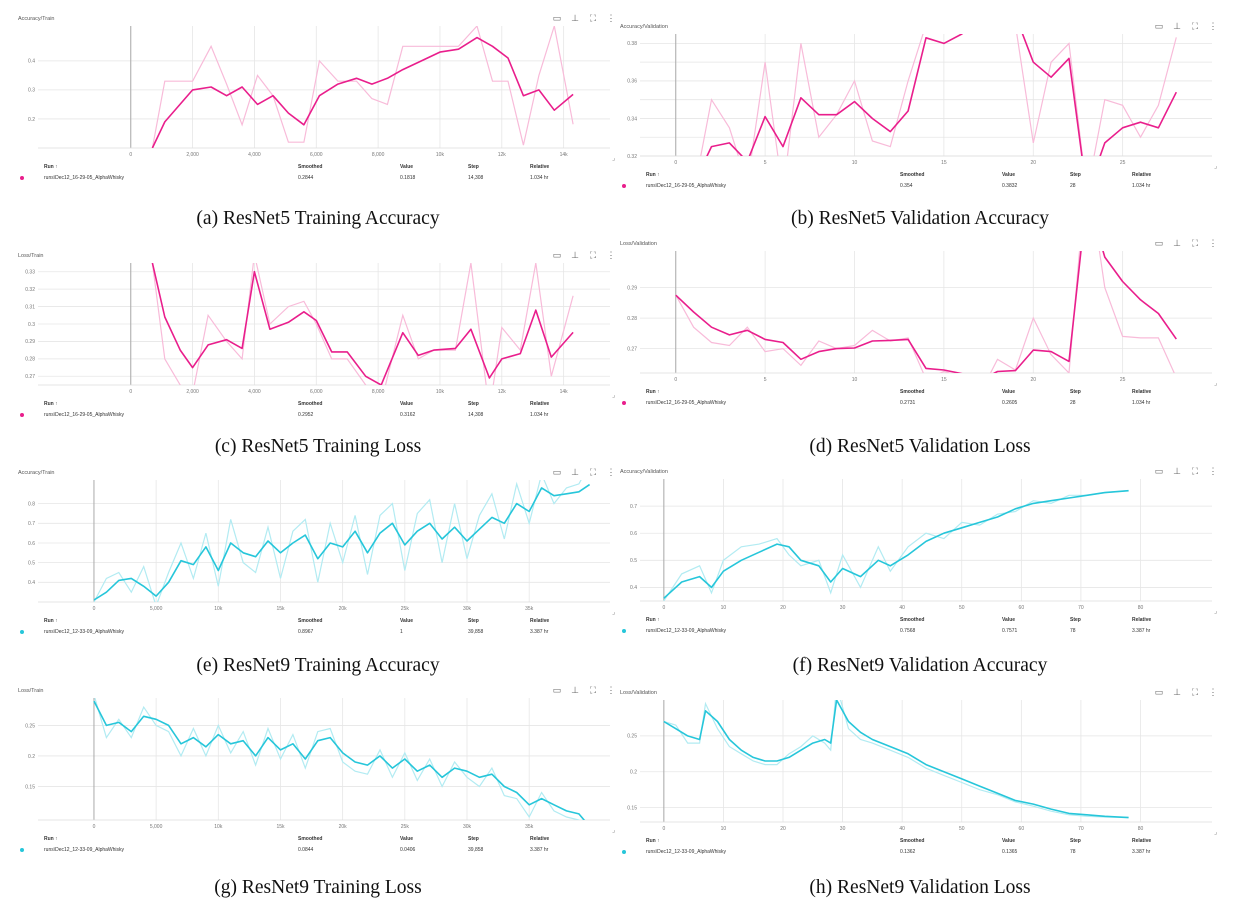 This screenshot has width=1248, height=910. Describe the element at coordinates (31, 62) in the screenshot. I see `y-tick-label: 0.4` at that location.